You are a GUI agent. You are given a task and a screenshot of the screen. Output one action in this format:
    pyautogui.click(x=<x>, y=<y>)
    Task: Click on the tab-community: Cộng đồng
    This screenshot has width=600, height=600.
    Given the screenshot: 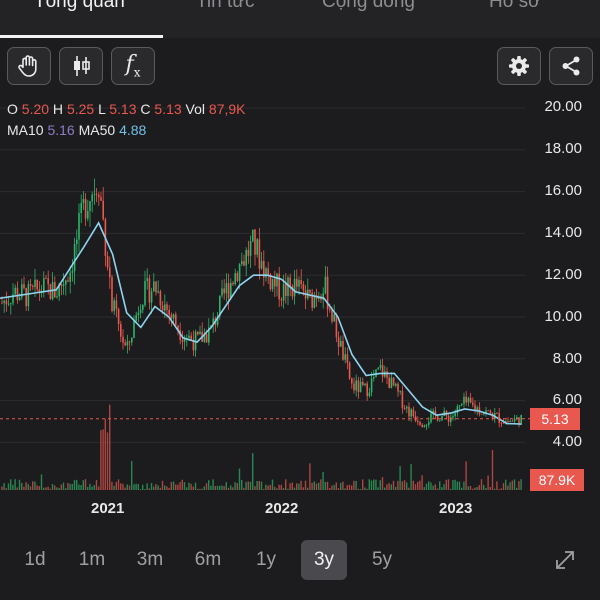 What is the action you would take?
    pyautogui.click(x=368, y=6)
    